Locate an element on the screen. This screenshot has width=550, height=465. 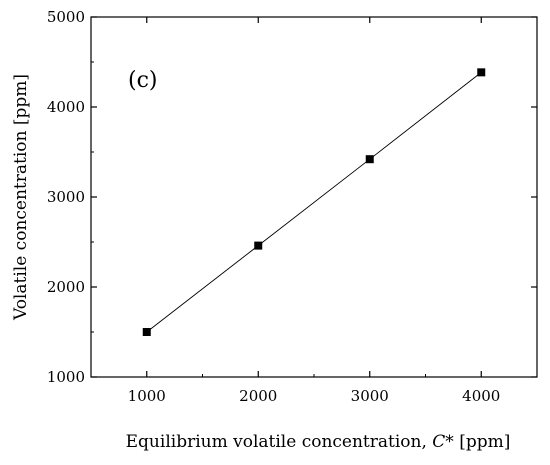
x-tick-label: 3000 is located at coordinates (370, 396).